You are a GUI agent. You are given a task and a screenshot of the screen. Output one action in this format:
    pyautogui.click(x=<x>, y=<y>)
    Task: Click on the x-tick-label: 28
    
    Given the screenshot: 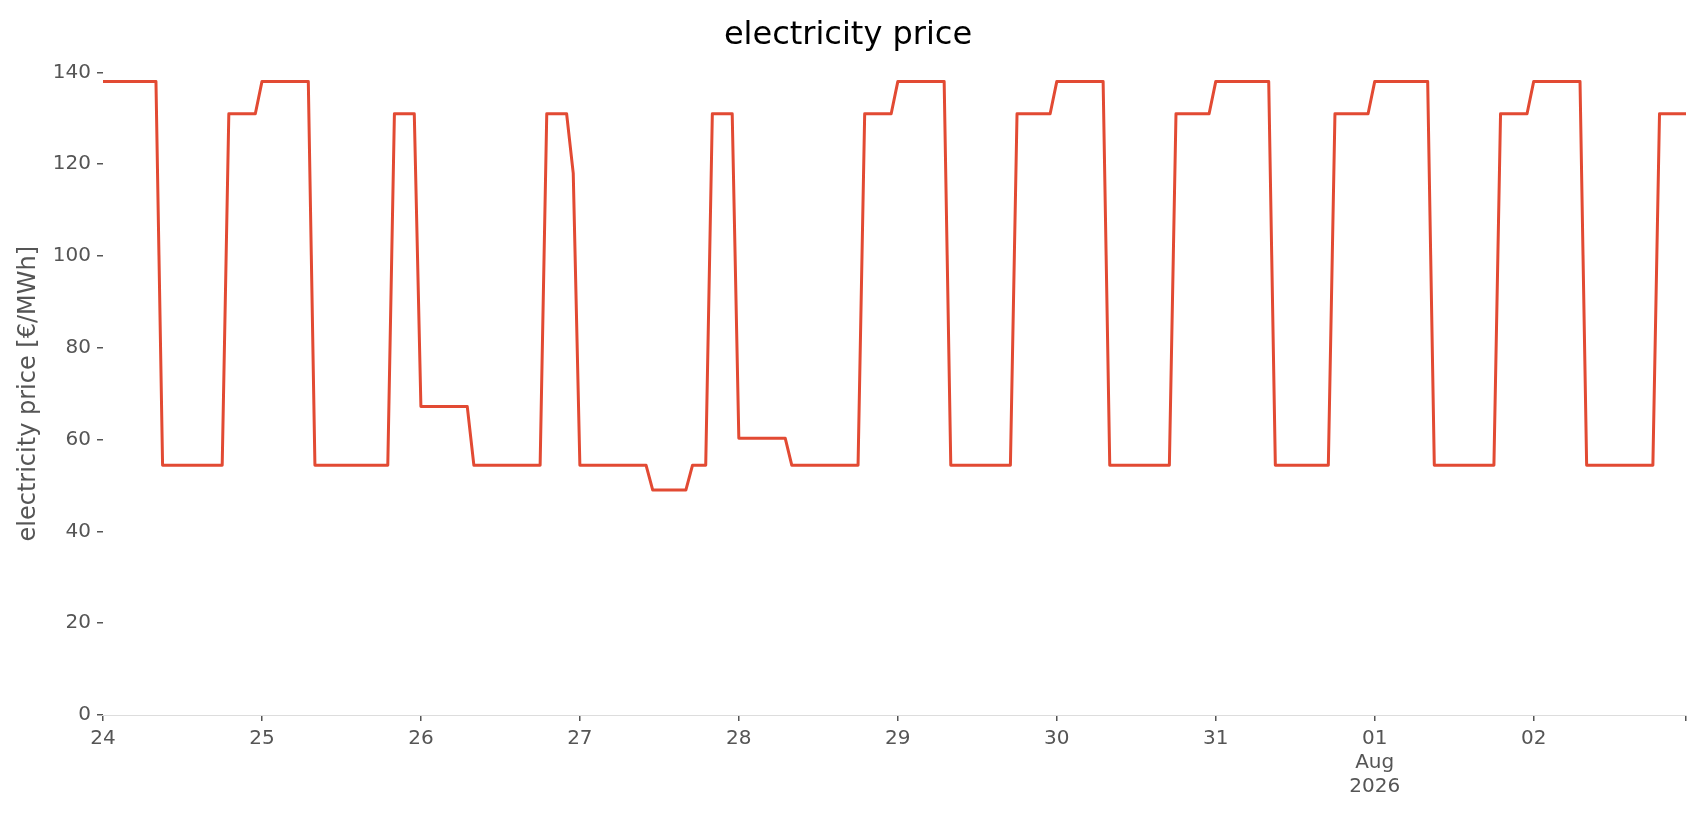 What is the action you would take?
    pyautogui.click(x=739, y=737)
    